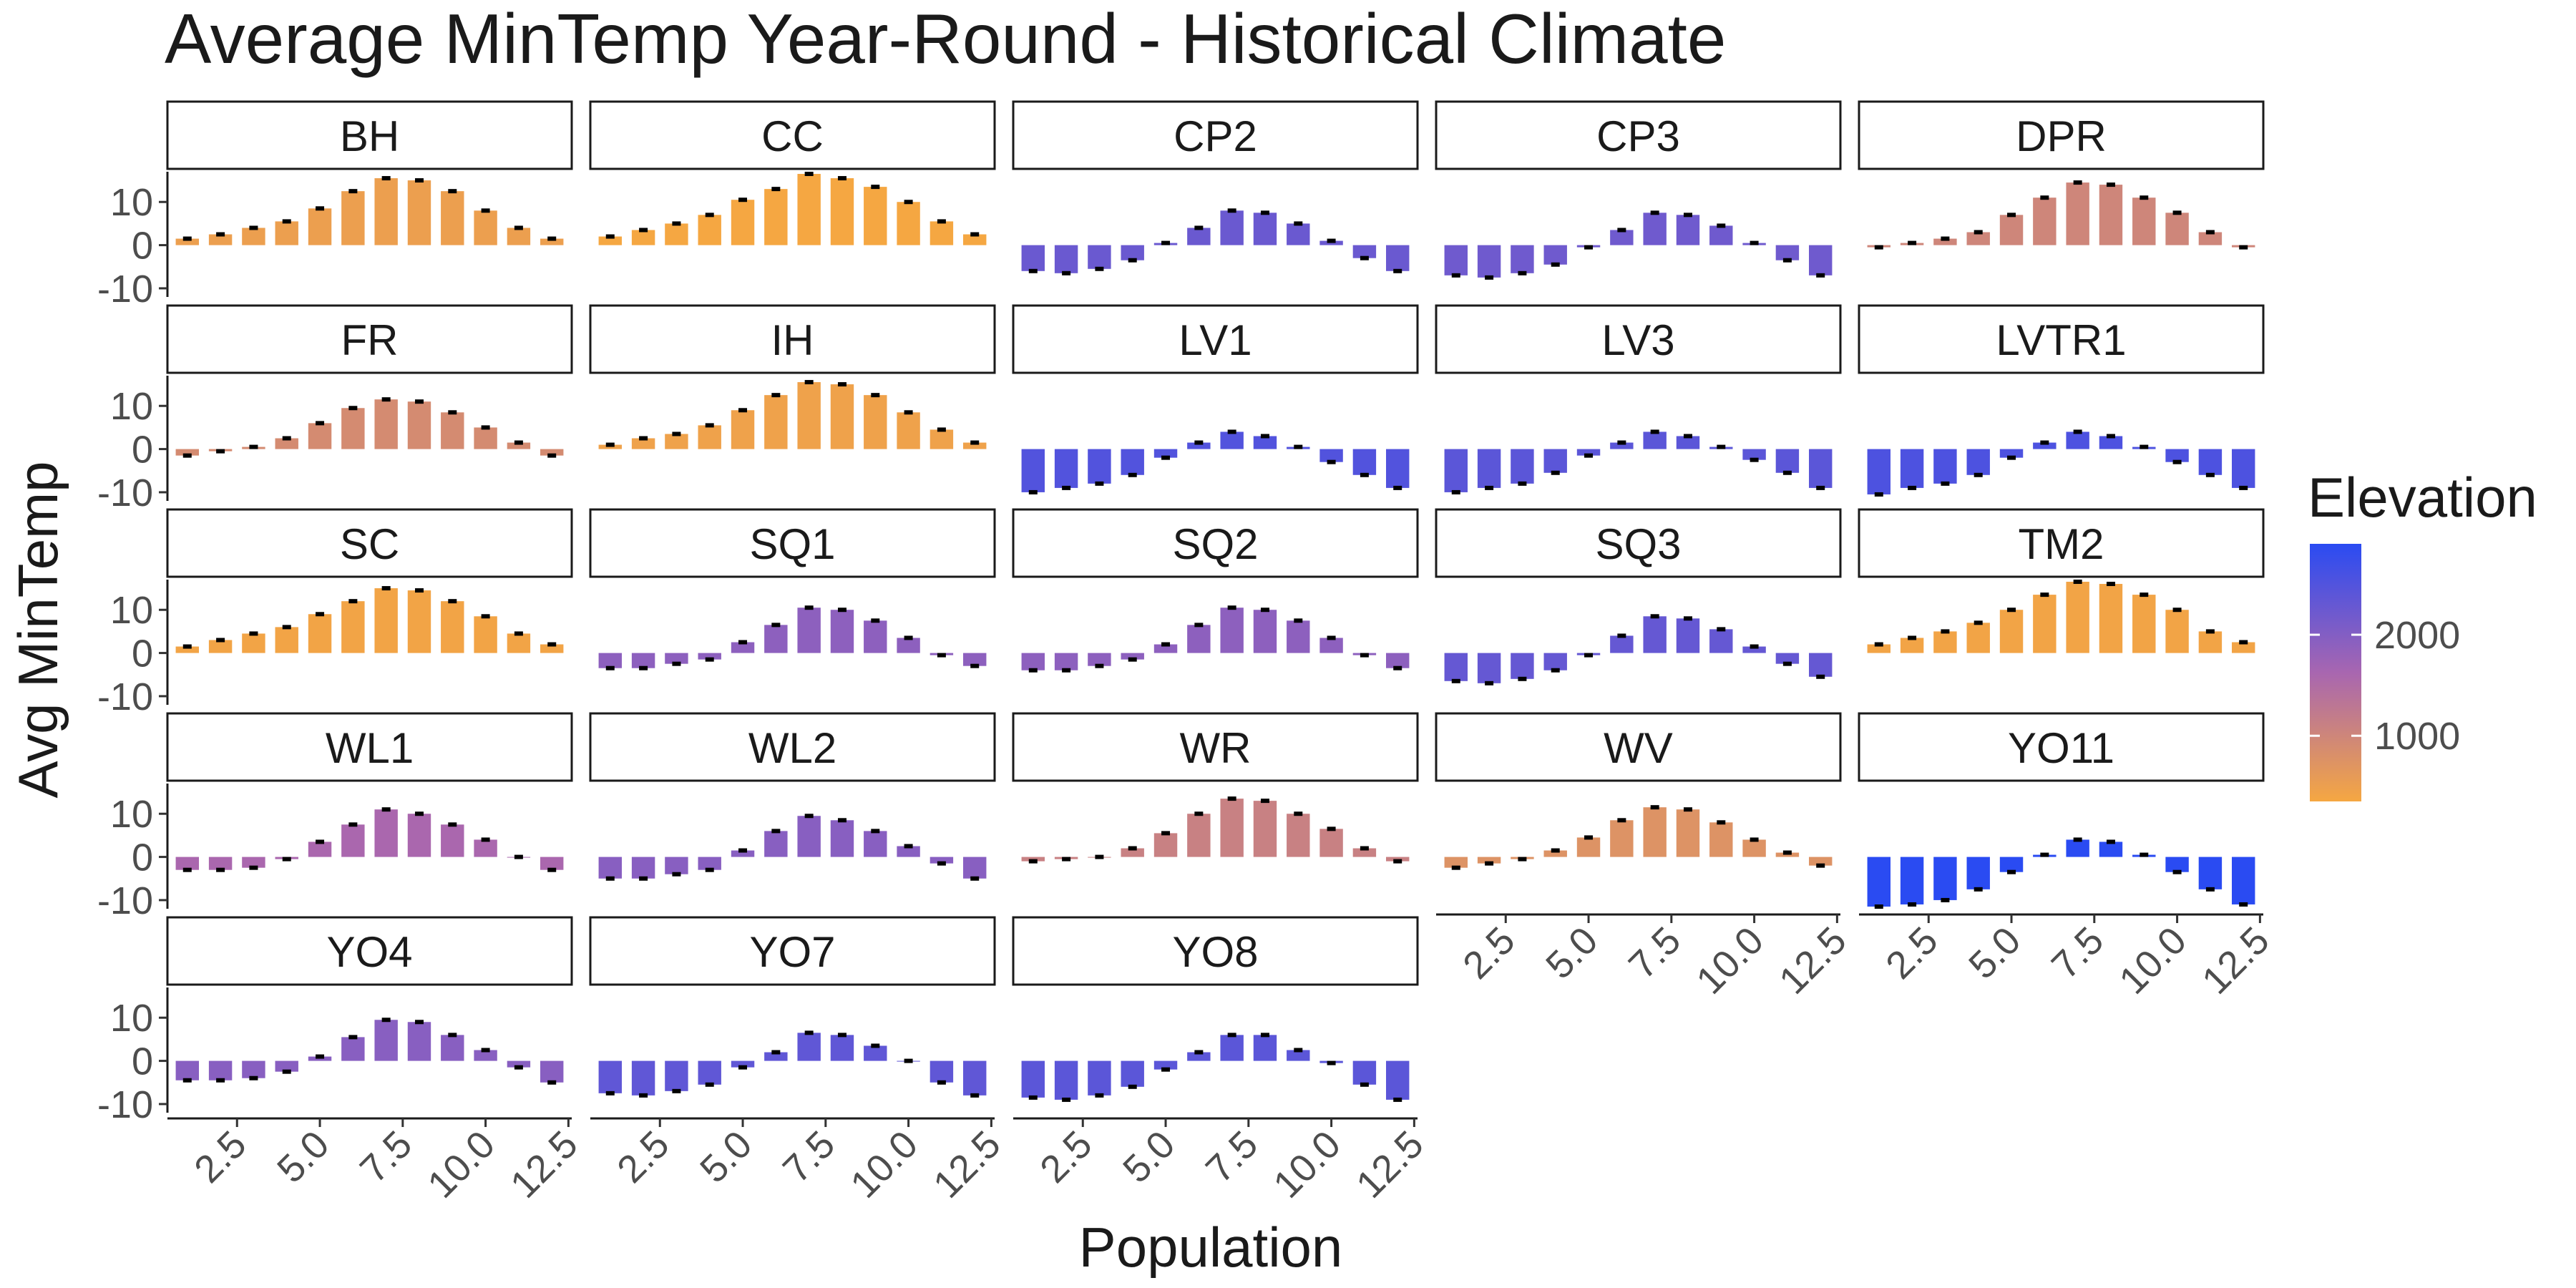 This screenshot has width=2576, height=1288. I want to click on legend-title: Elevation, so click(2422, 497).